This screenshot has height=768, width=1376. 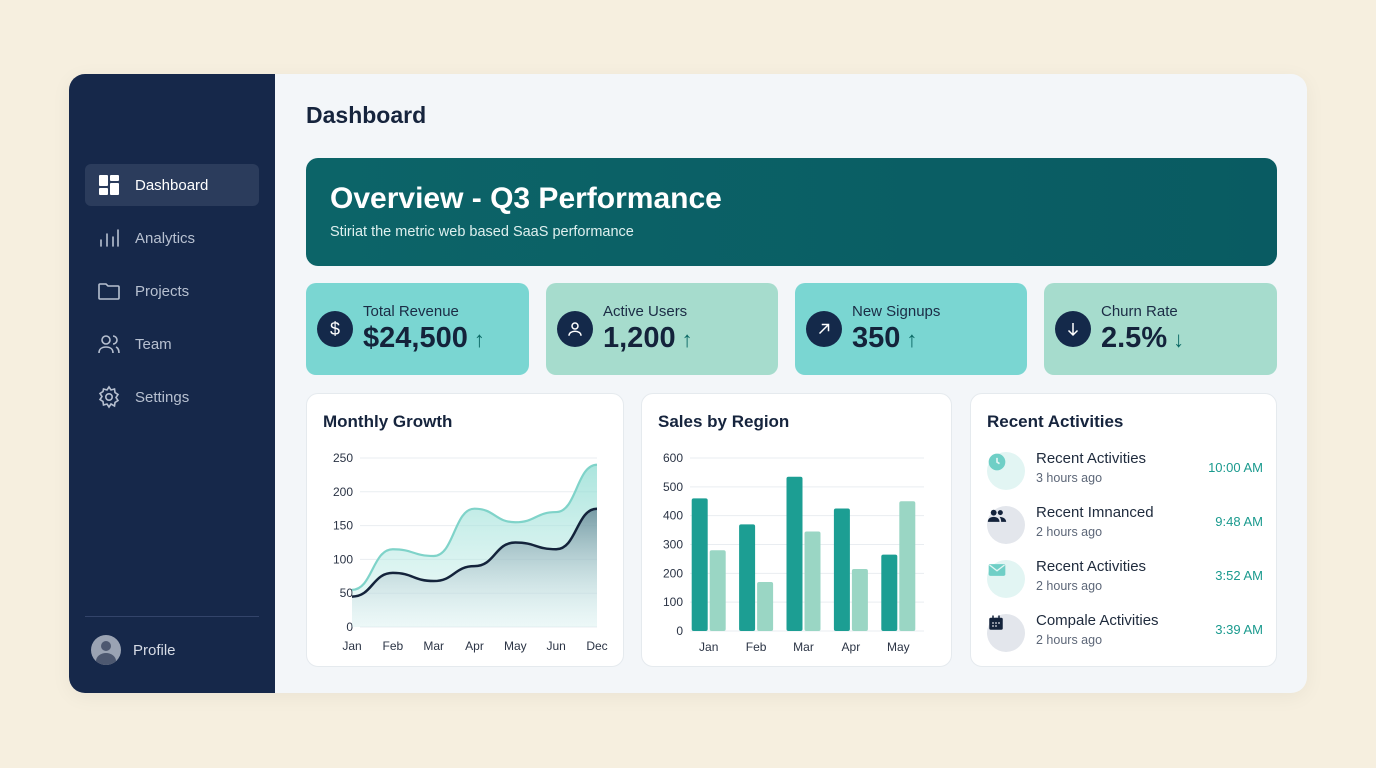 What do you see at coordinates (1095, 512) in the screenshot?
I see `activity-title: Recent Imnanced` at bounding box center [1095, 512].